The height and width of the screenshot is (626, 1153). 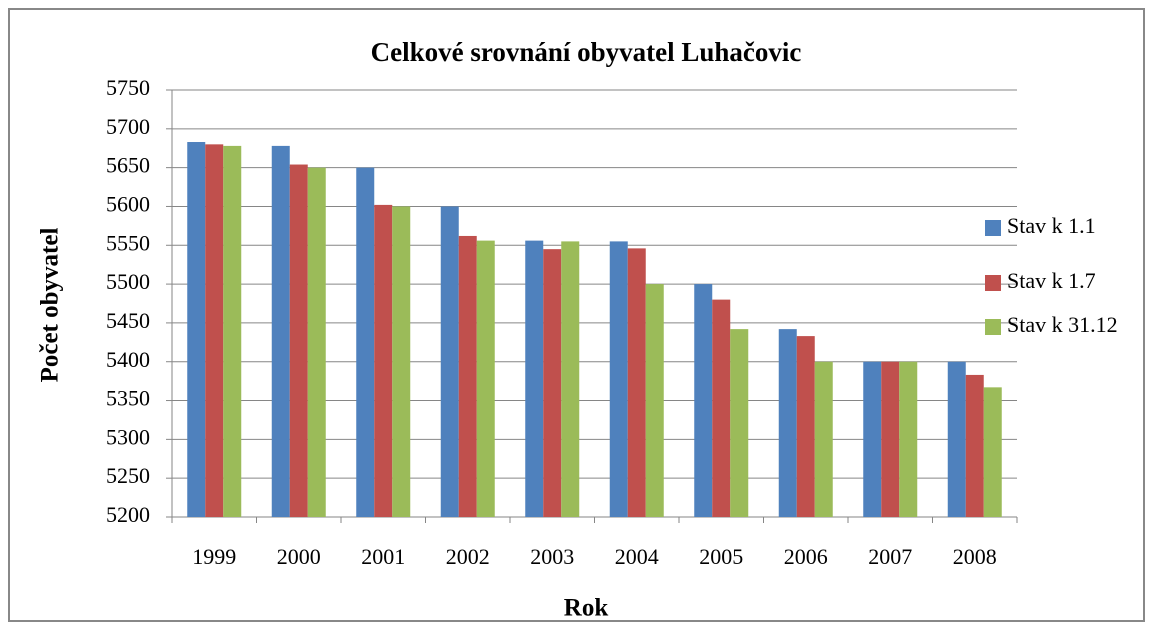 I want to click on x-tick-label: 1999, so click(x=214, y=556).